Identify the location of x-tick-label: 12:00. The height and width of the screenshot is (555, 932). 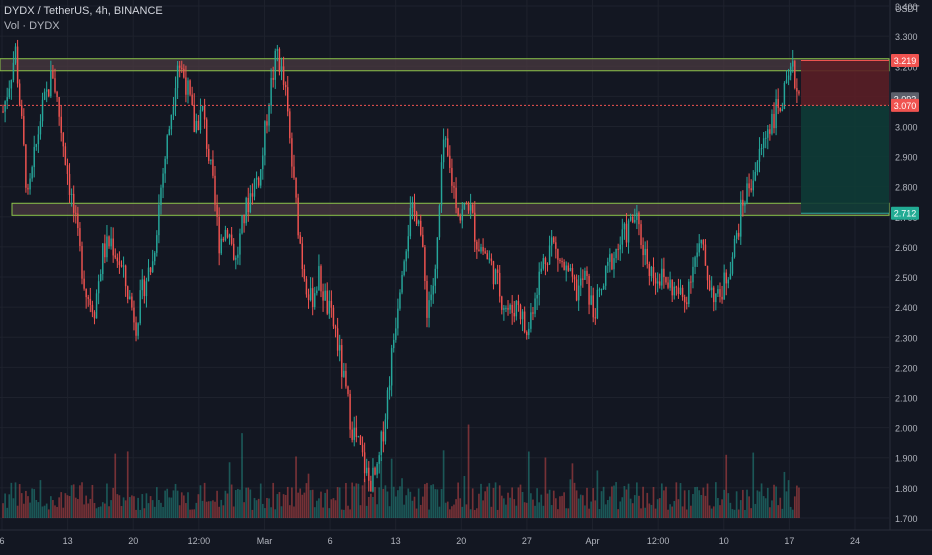
(658, 541).